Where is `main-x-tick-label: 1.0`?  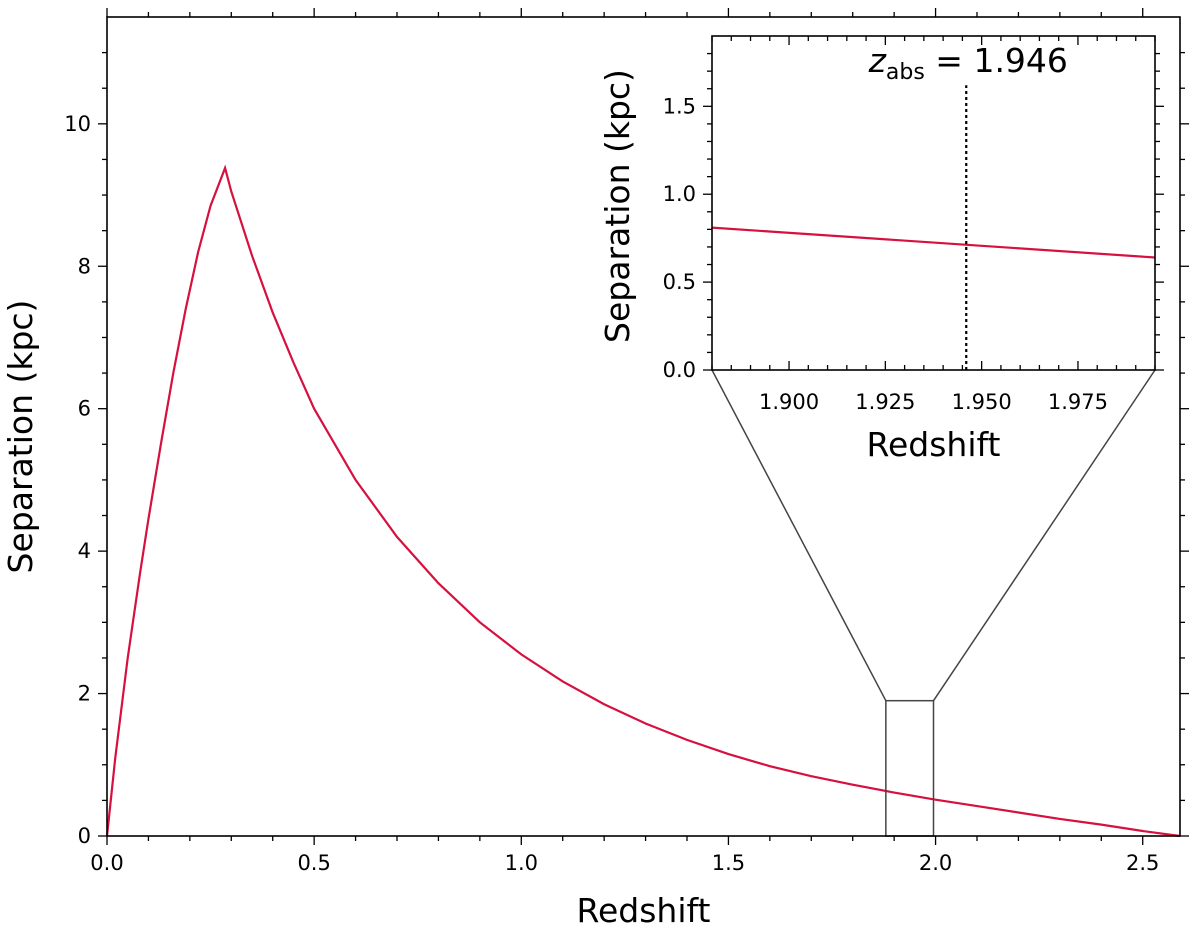 main-x-tick-label: 1.0 is located at coordinates (521, 863).